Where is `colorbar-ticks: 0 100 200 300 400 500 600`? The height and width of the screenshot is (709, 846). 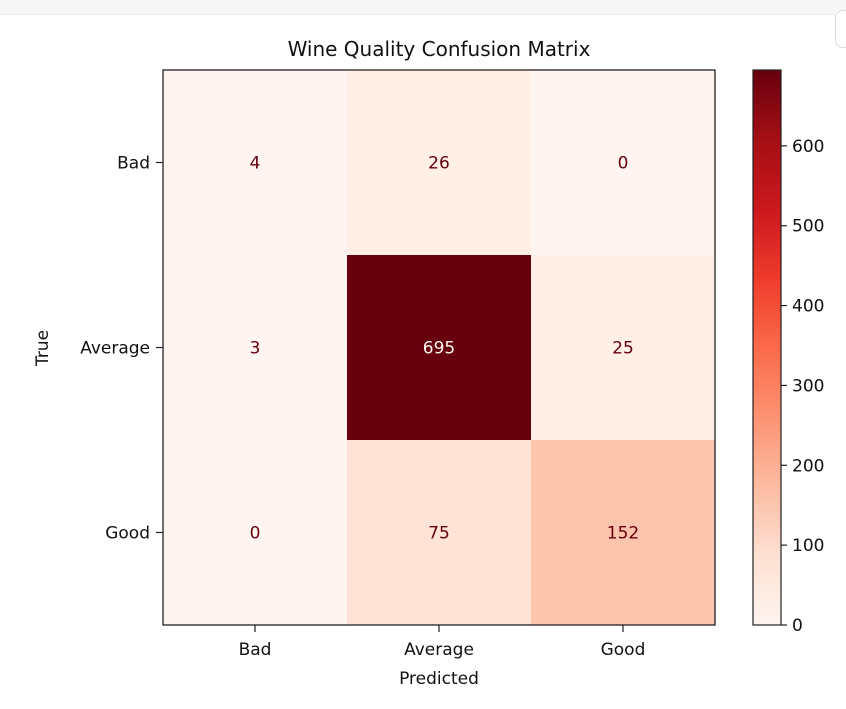 colorbar-ticks: 0 100 200 300 400 500 600 is located at coordinates (802, 386).